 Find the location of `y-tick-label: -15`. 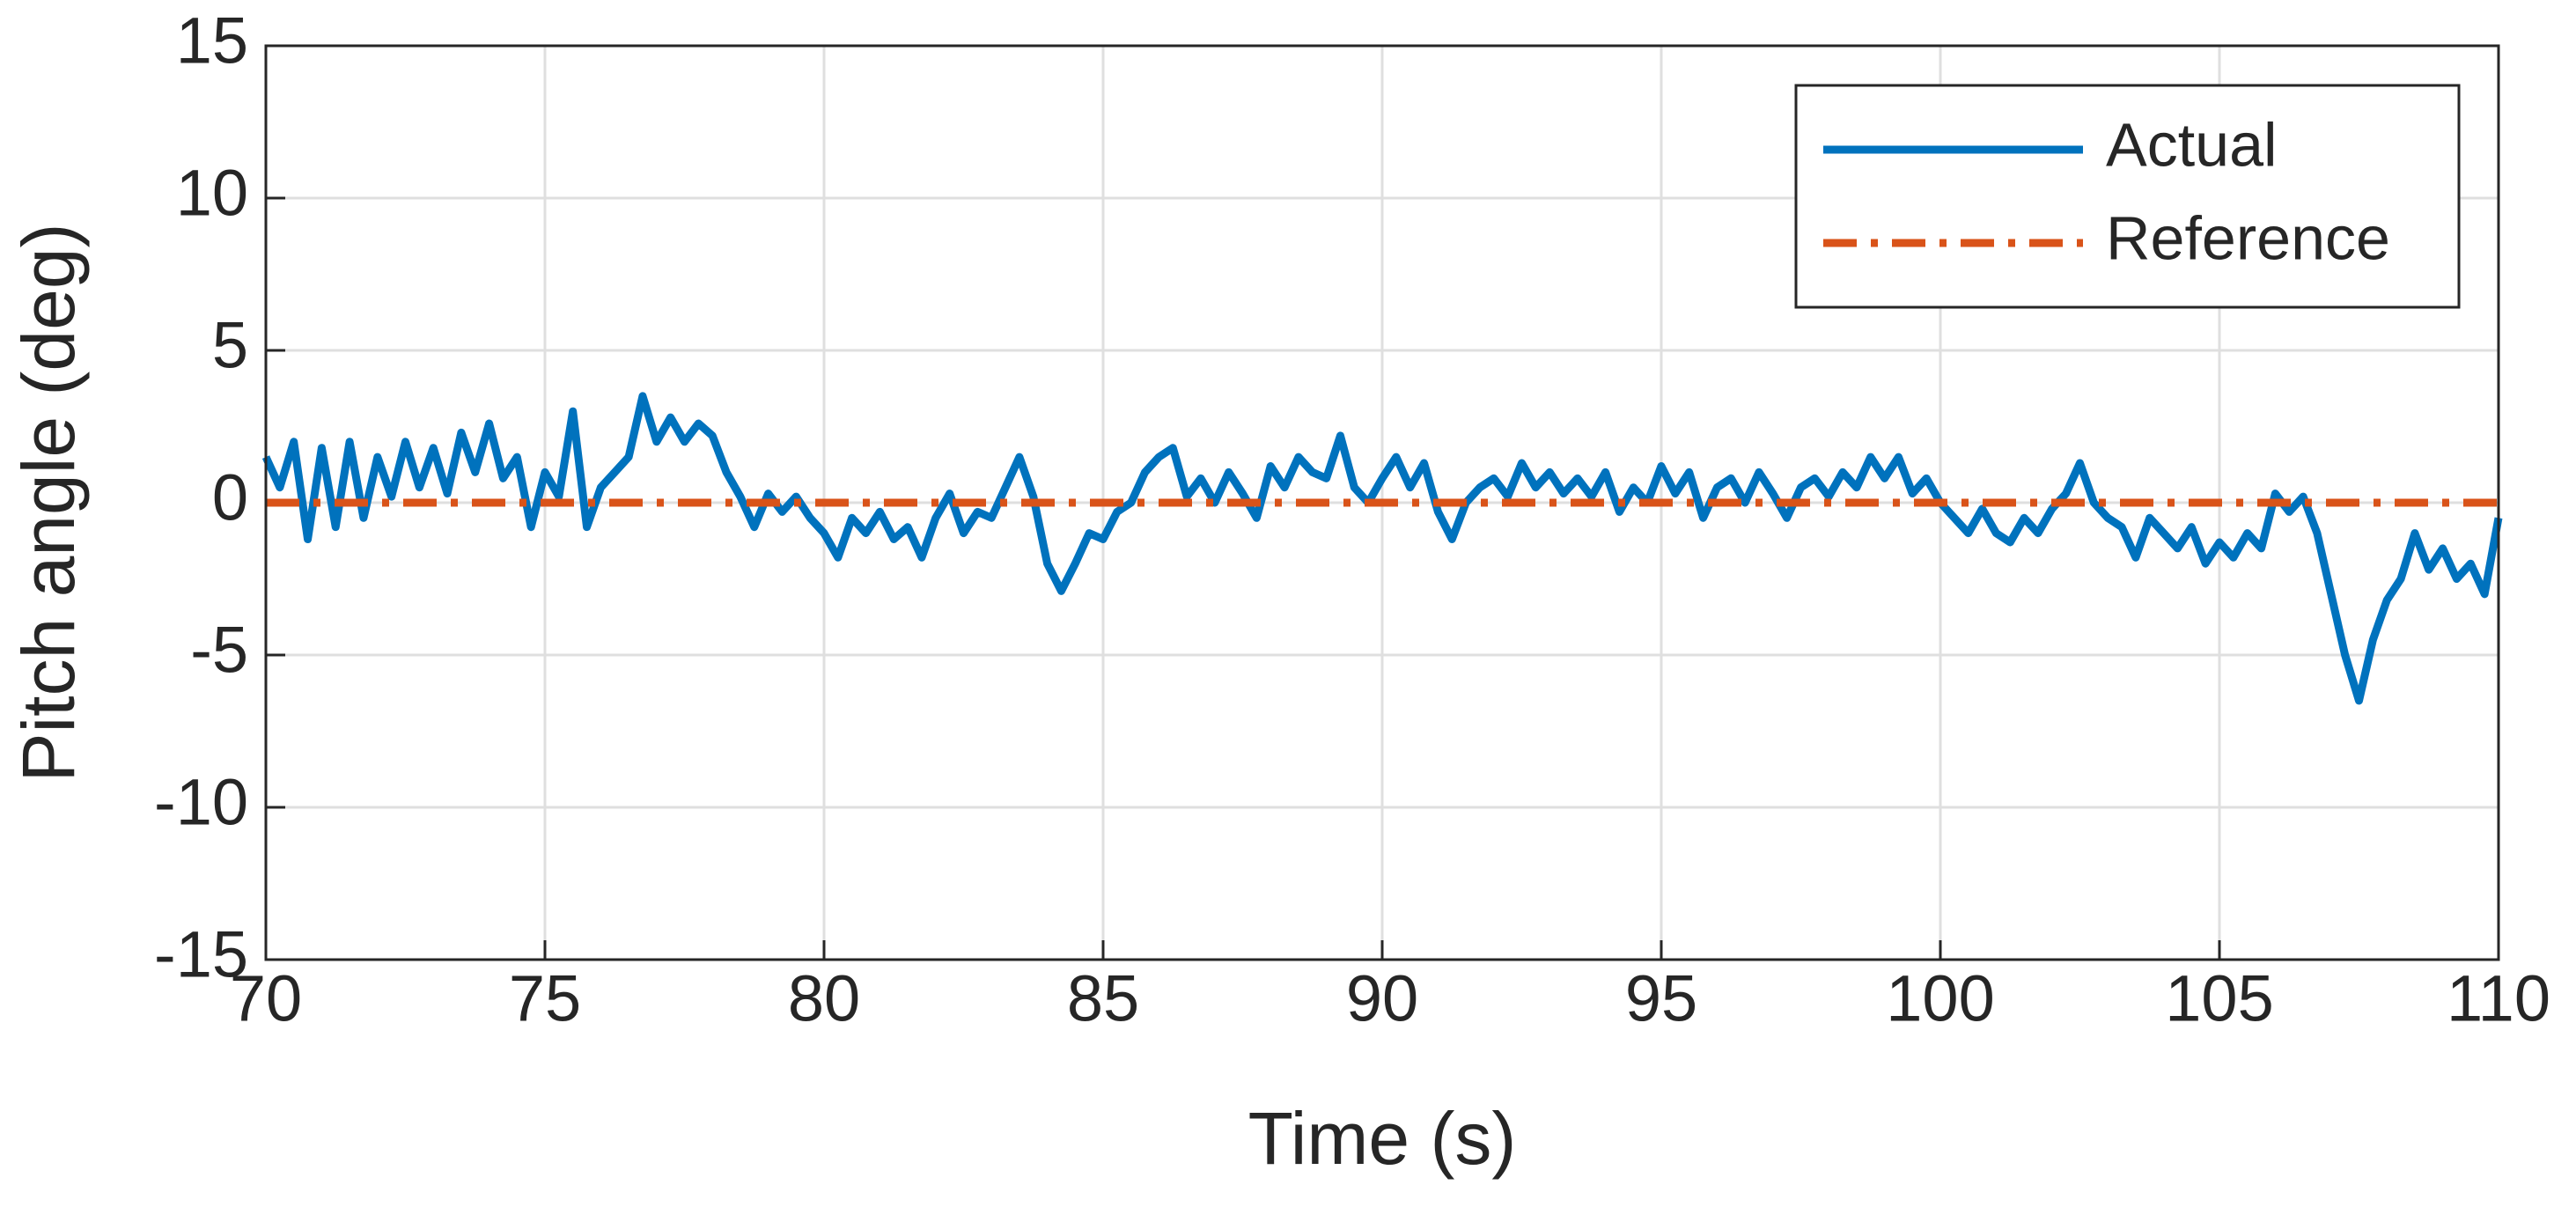

y-tick-label: -15 is located at coordinates (201, 954).